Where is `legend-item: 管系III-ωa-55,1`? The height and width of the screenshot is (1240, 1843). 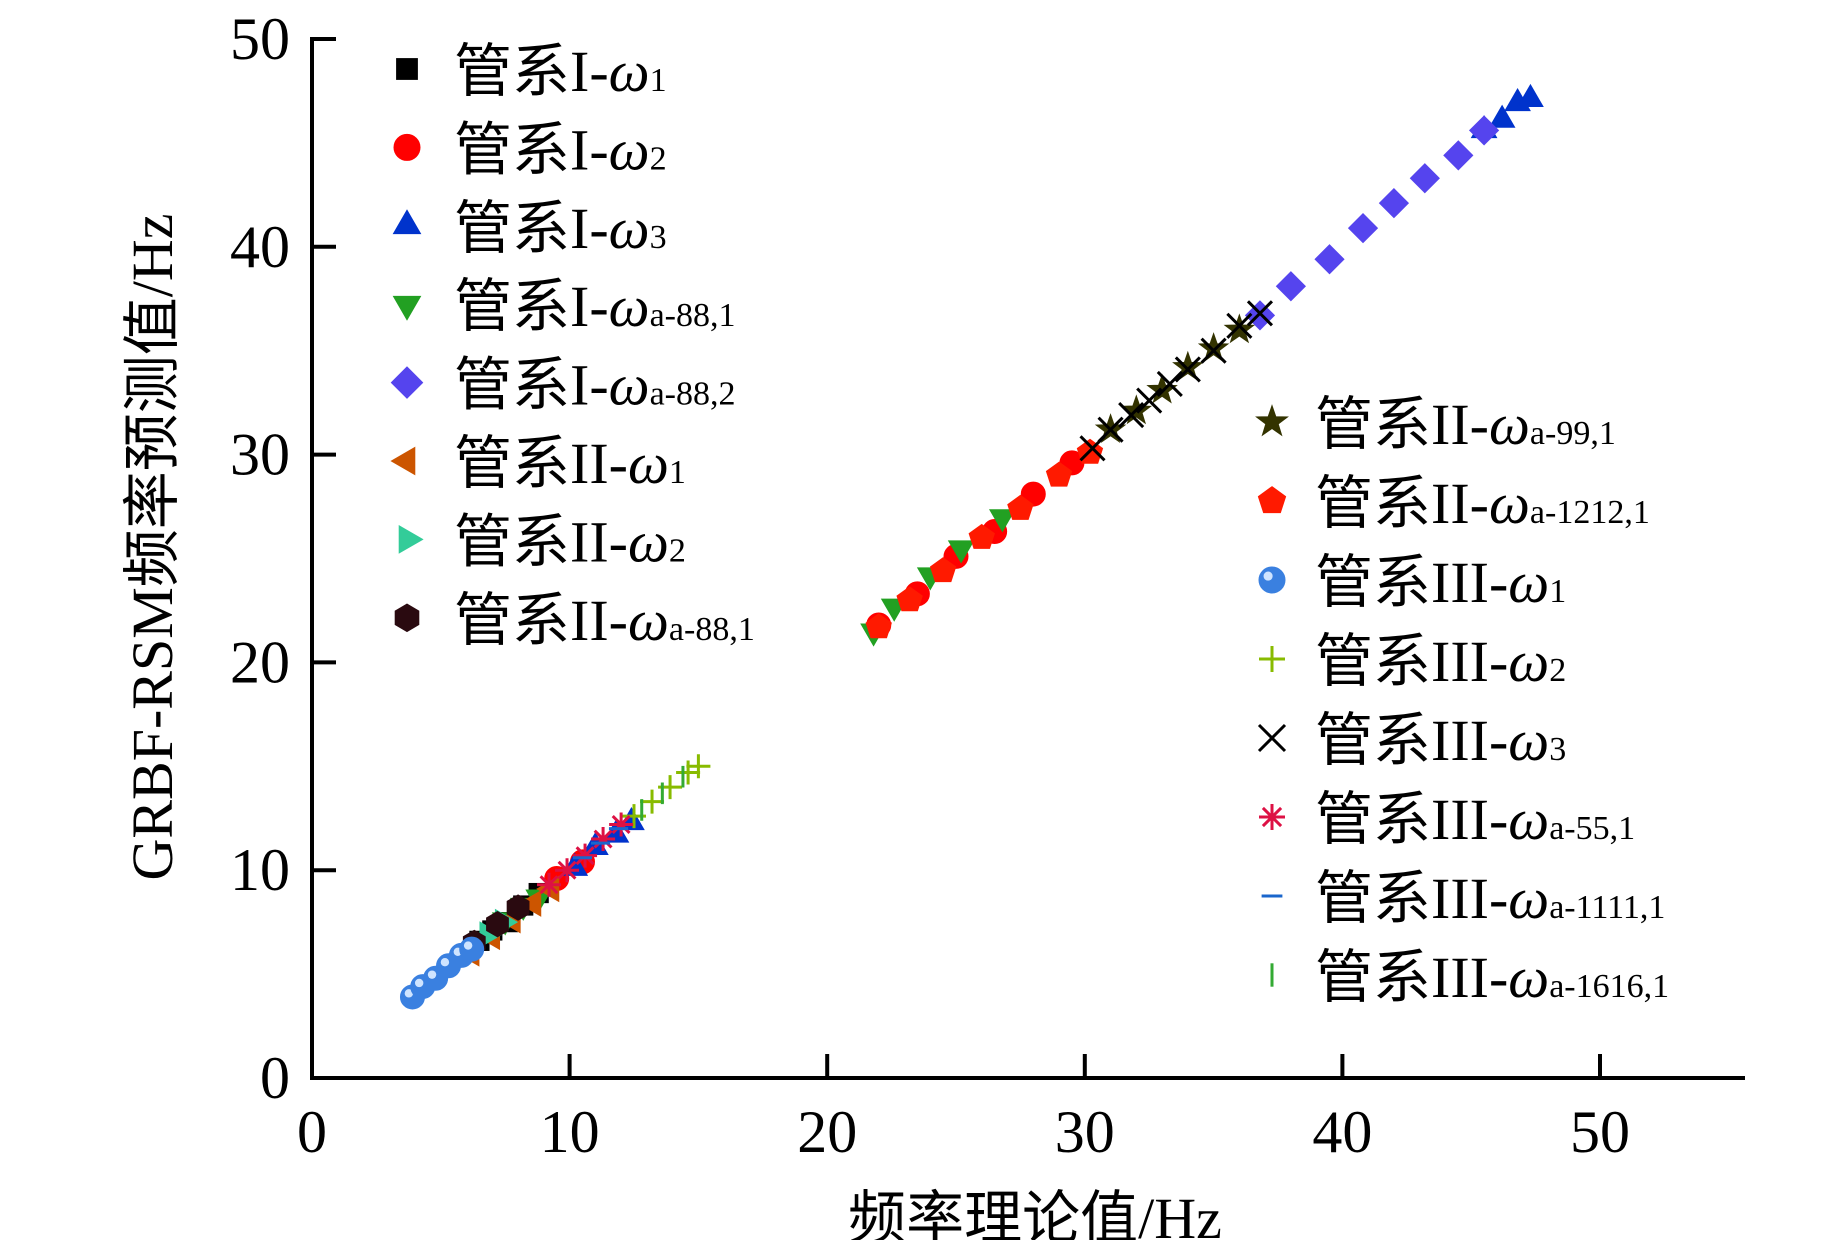 legend-item: 管系III-ωa-55,1 is located at coordinates (1447, 819).